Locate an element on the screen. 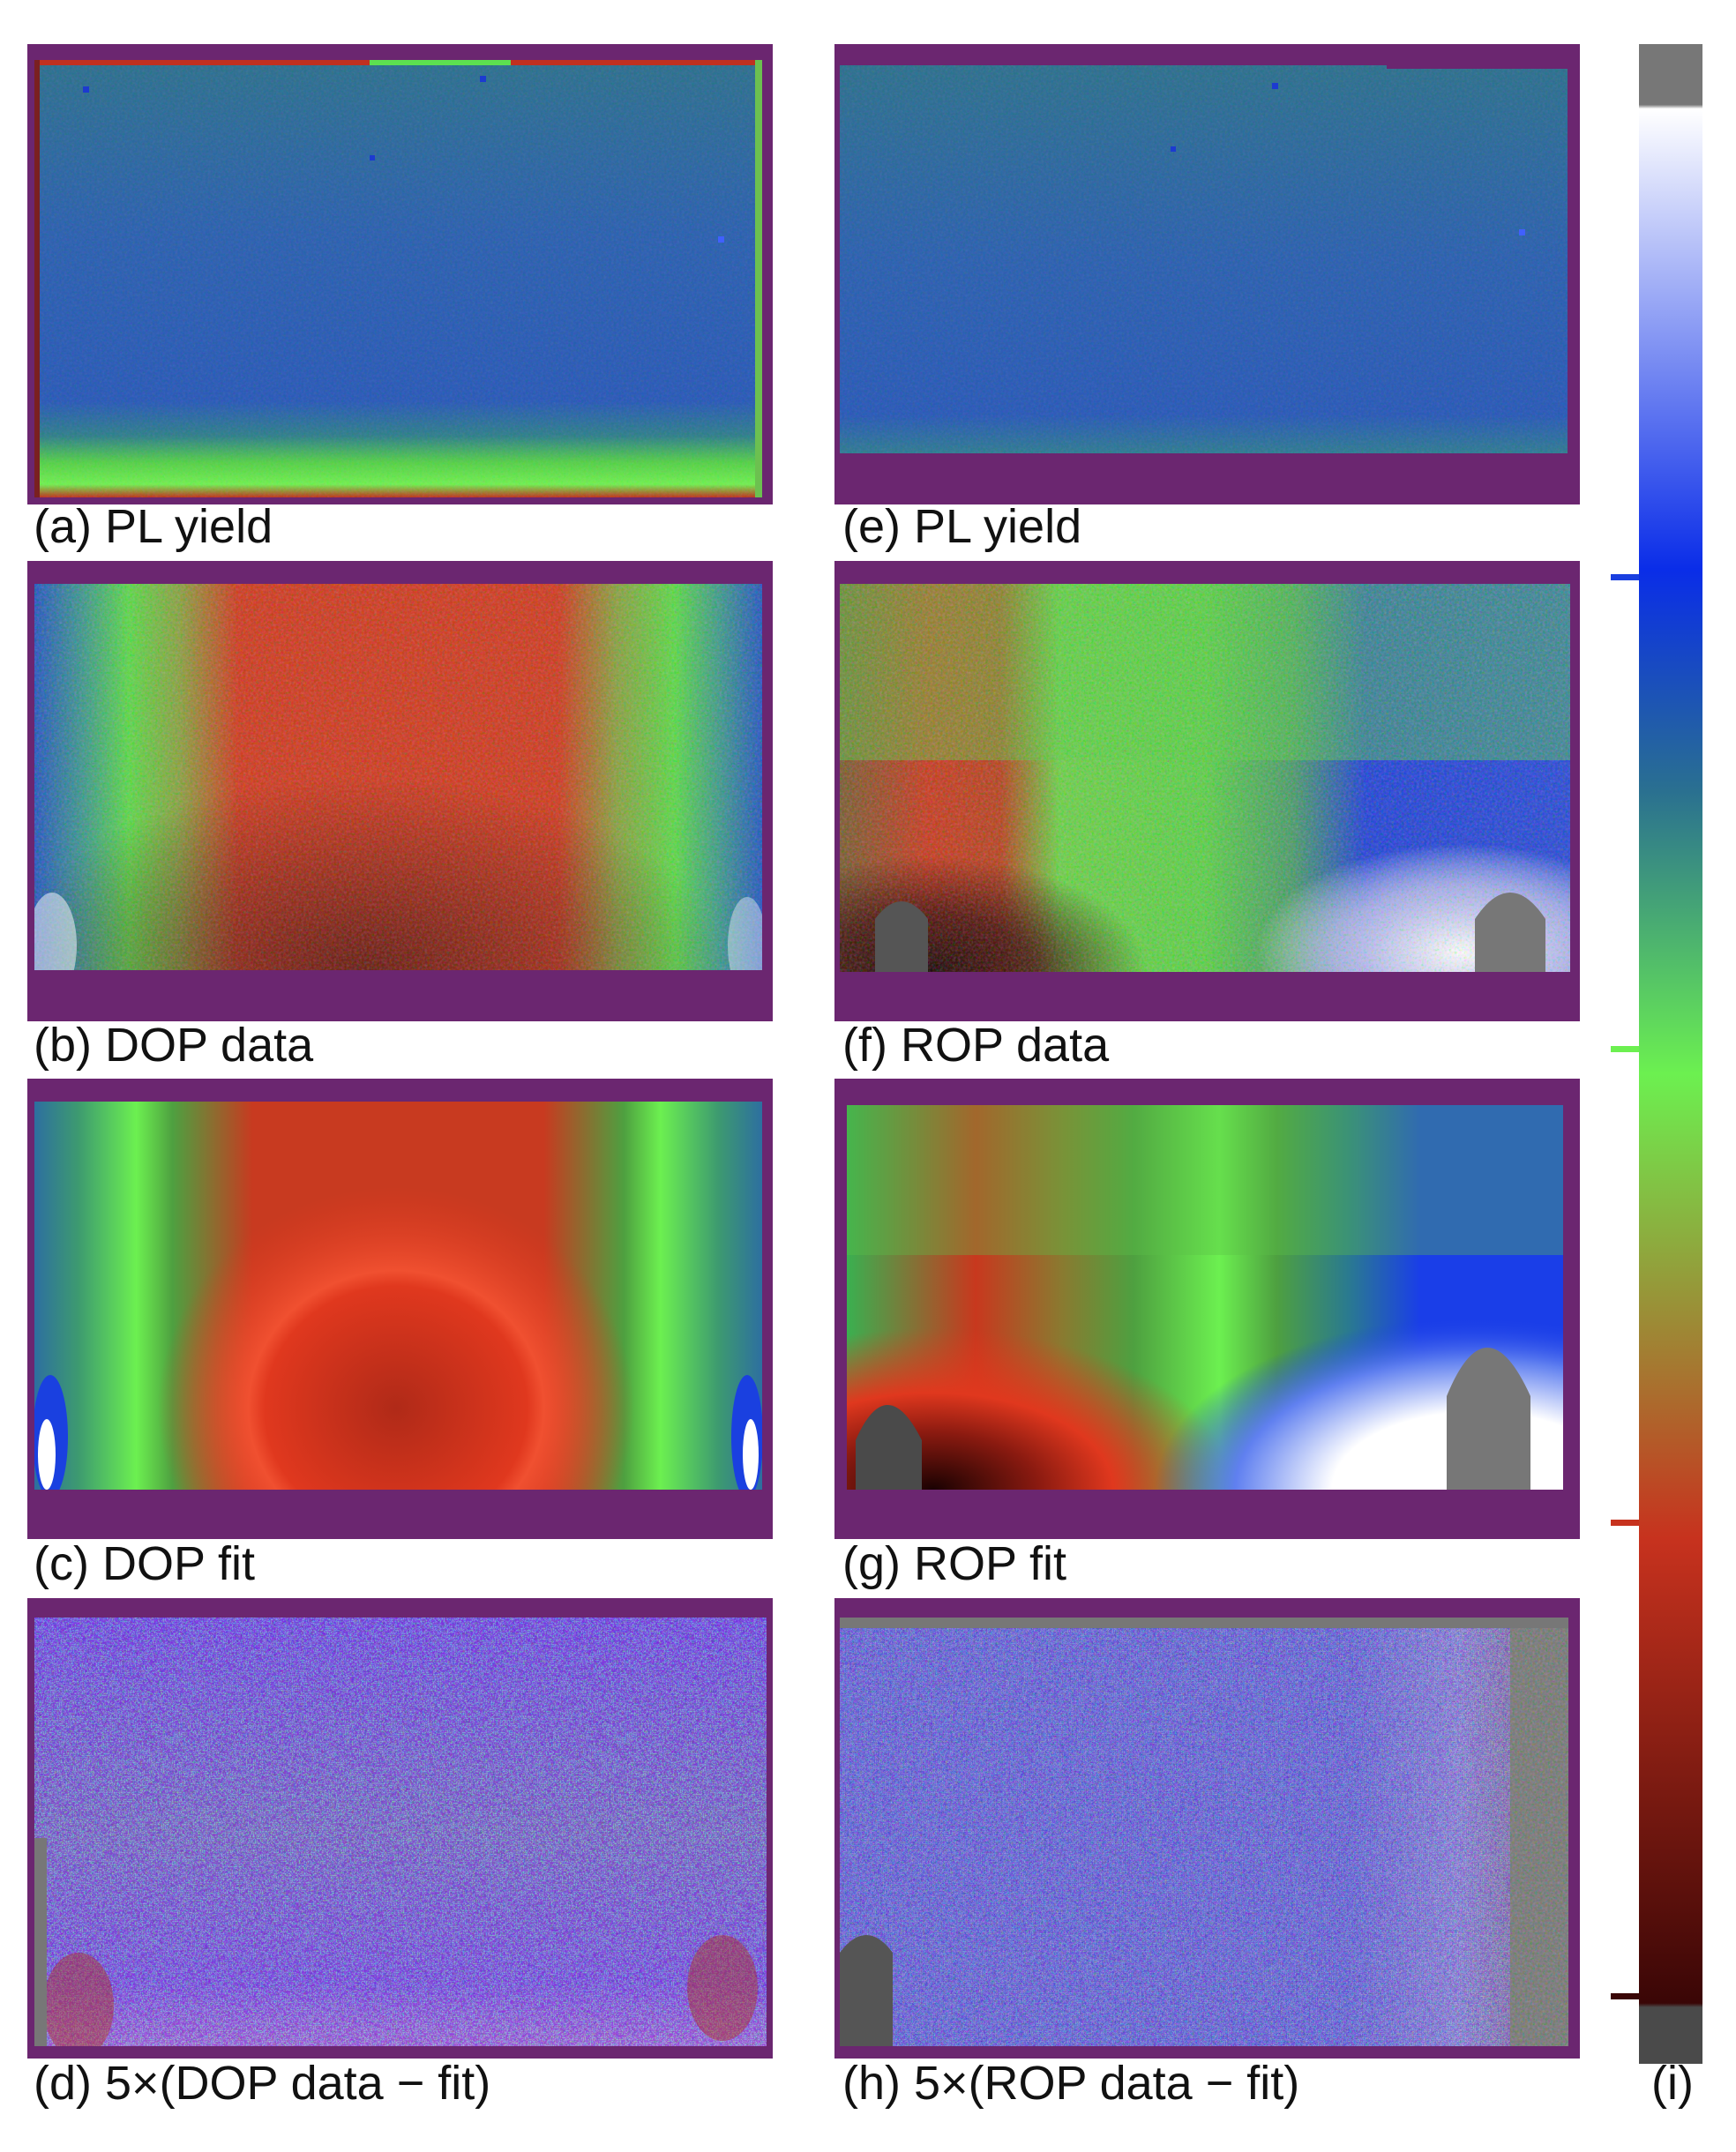  panel-a-pl-yield is located at coordinates (400, 274).